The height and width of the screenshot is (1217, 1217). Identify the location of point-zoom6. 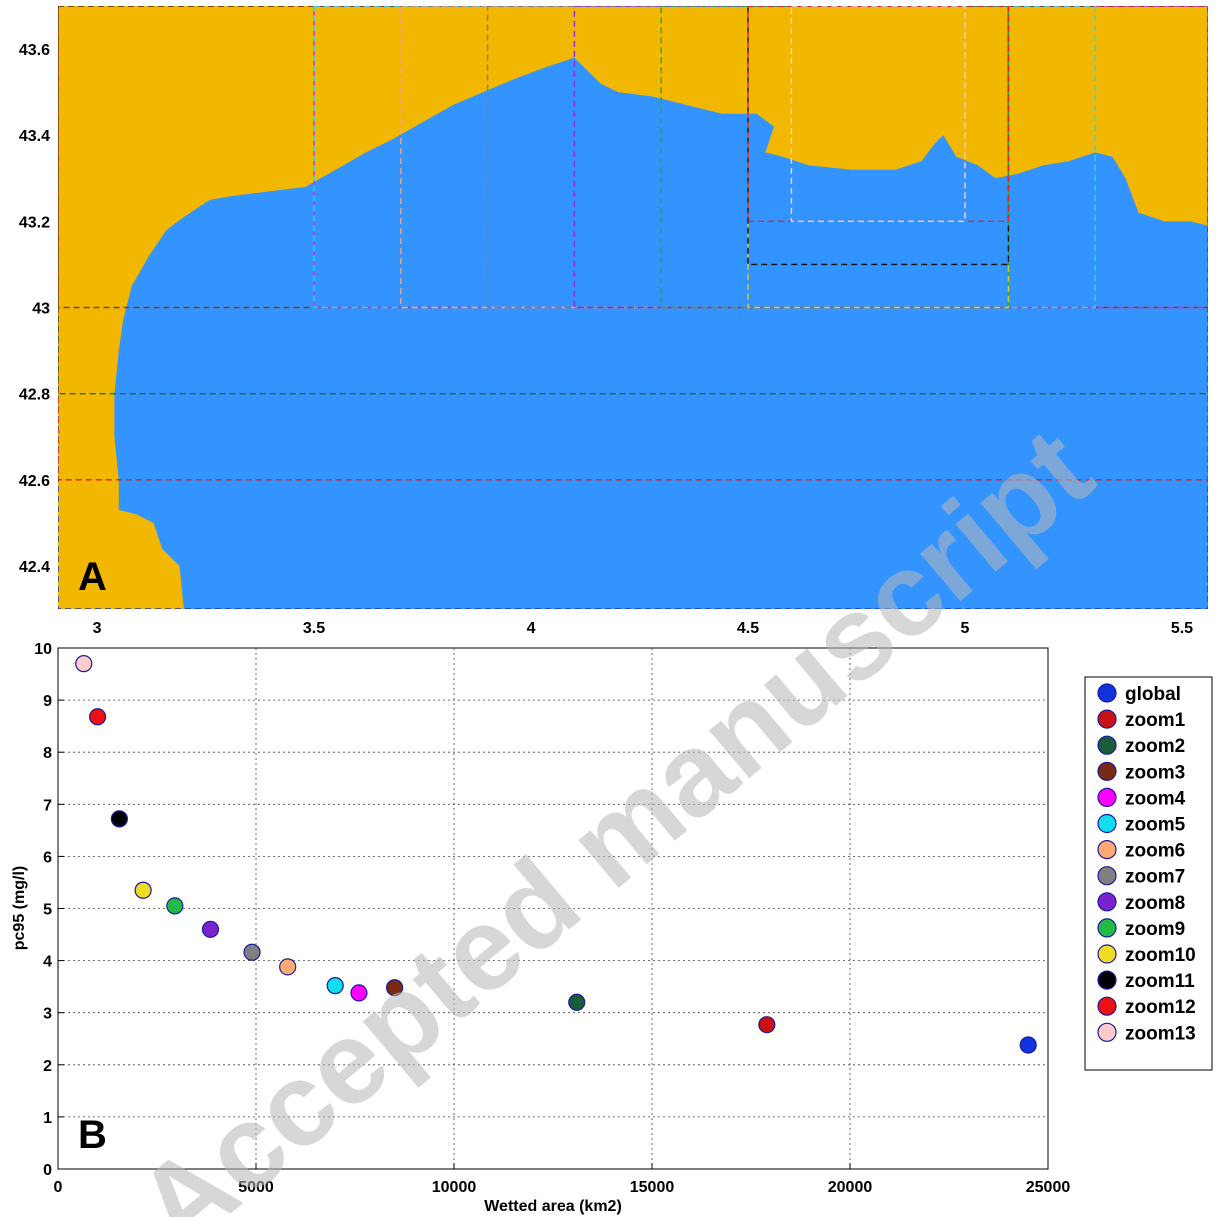
(288, 967).